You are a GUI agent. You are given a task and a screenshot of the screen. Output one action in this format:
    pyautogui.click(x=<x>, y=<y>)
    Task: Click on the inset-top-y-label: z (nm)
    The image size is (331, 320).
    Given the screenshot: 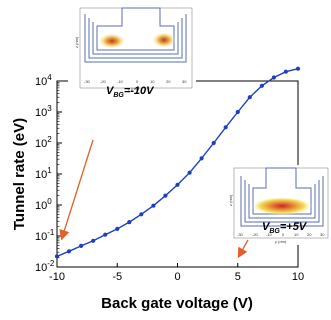 What is the action you would take?
    pyautogui.click(x=76, y=42)
    